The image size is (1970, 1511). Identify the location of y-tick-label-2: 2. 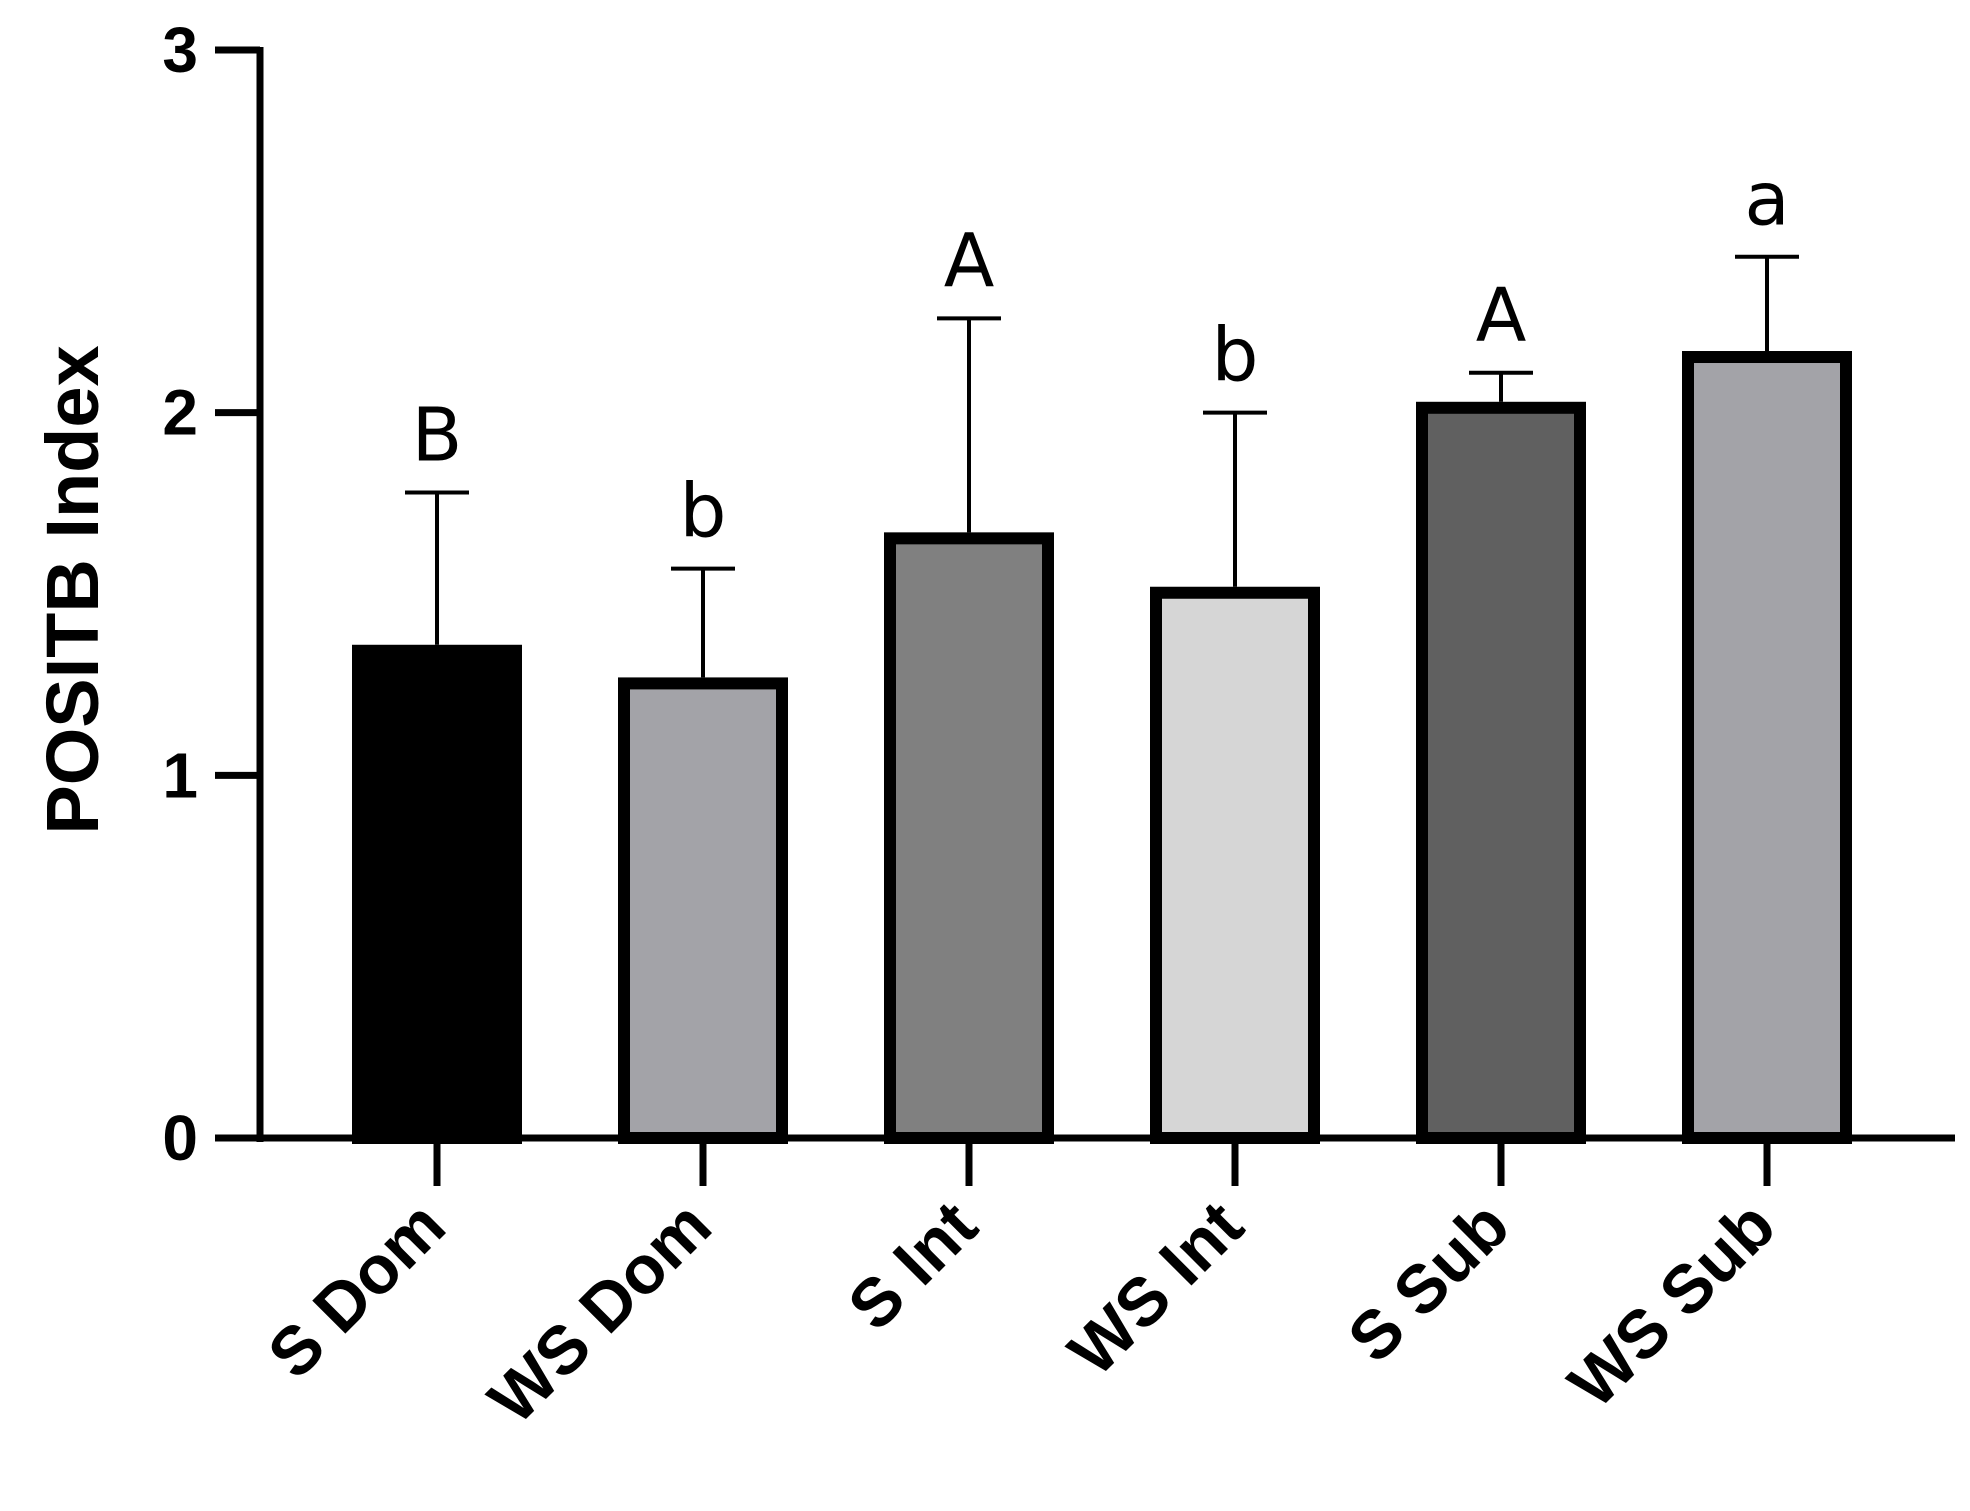
(180, 413).